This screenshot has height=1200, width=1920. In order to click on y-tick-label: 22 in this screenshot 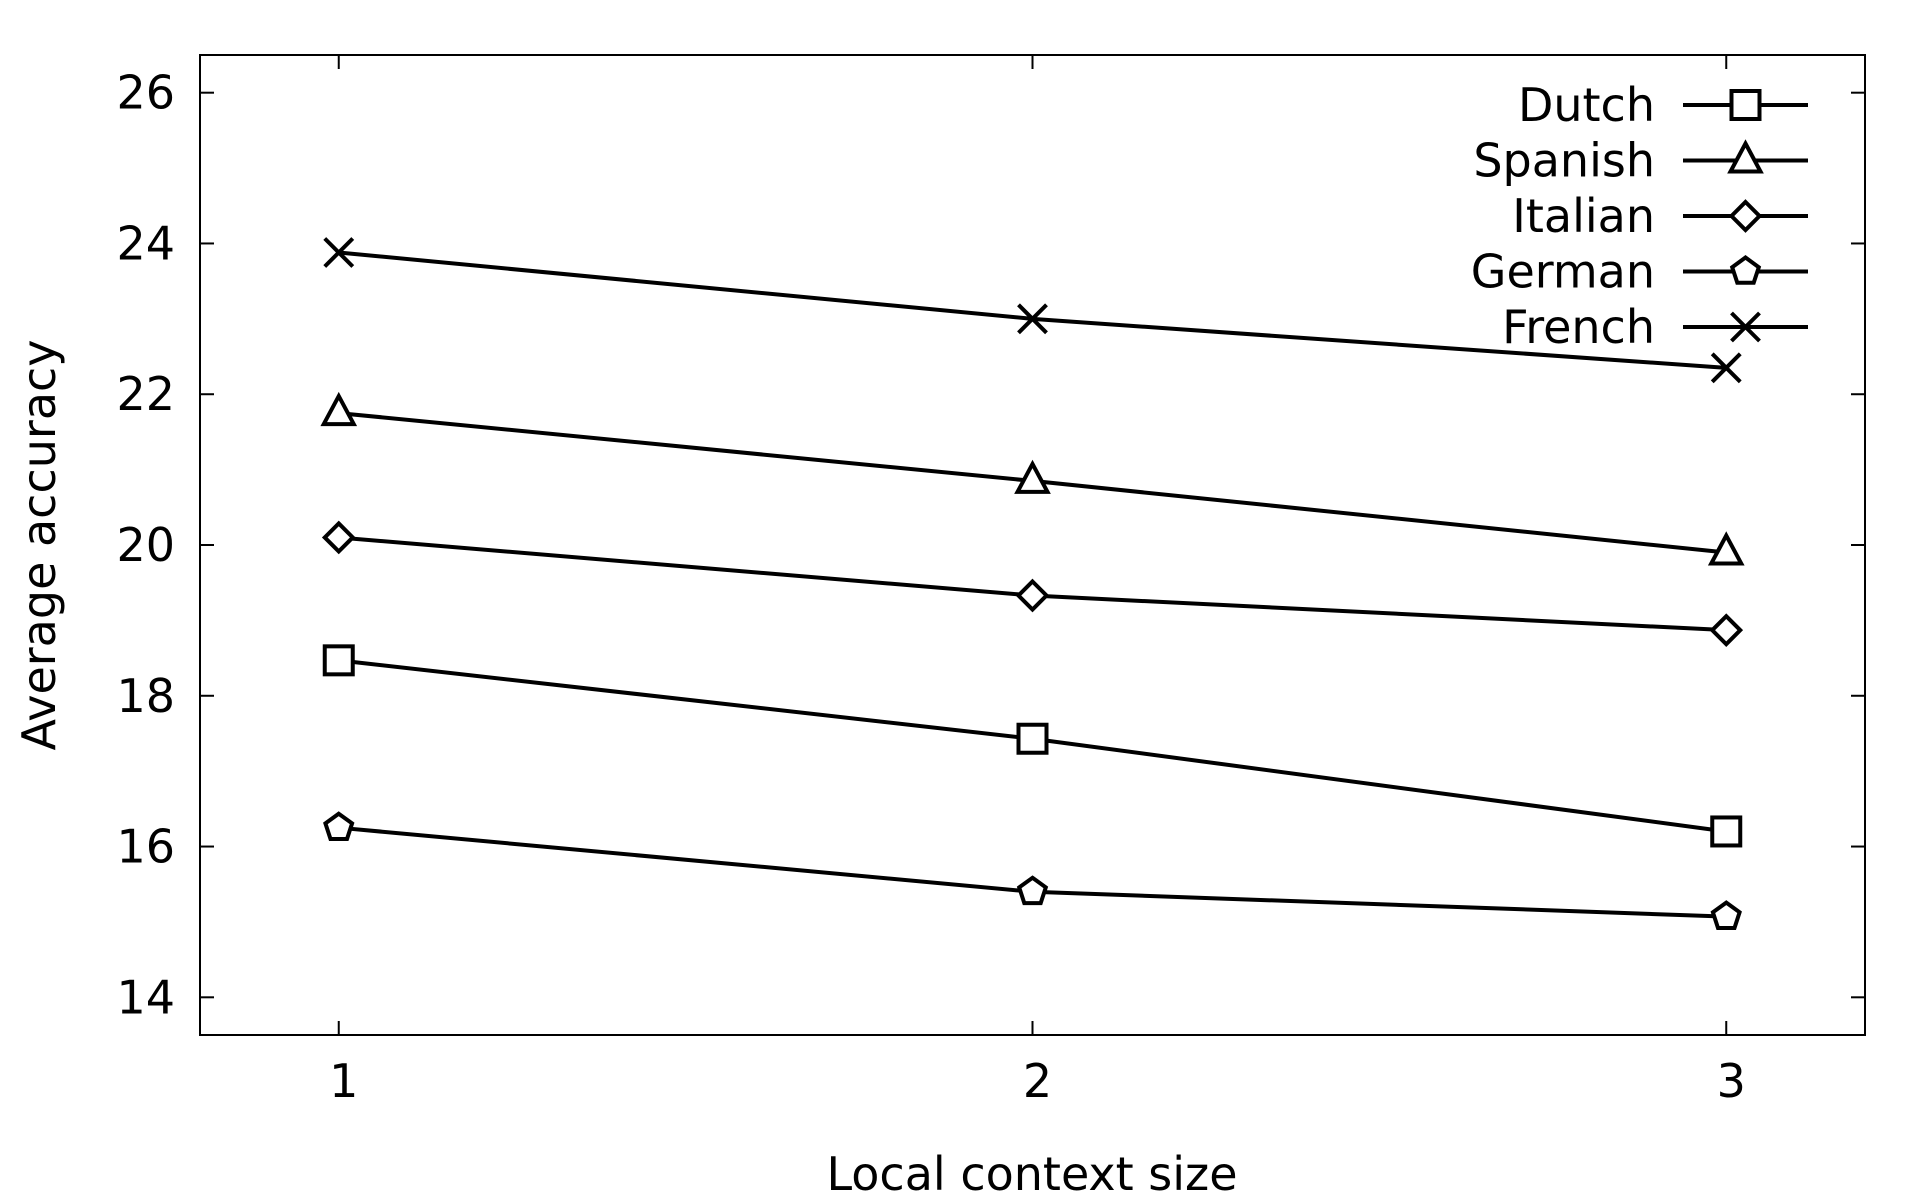, I will do `click(145, 394)`.